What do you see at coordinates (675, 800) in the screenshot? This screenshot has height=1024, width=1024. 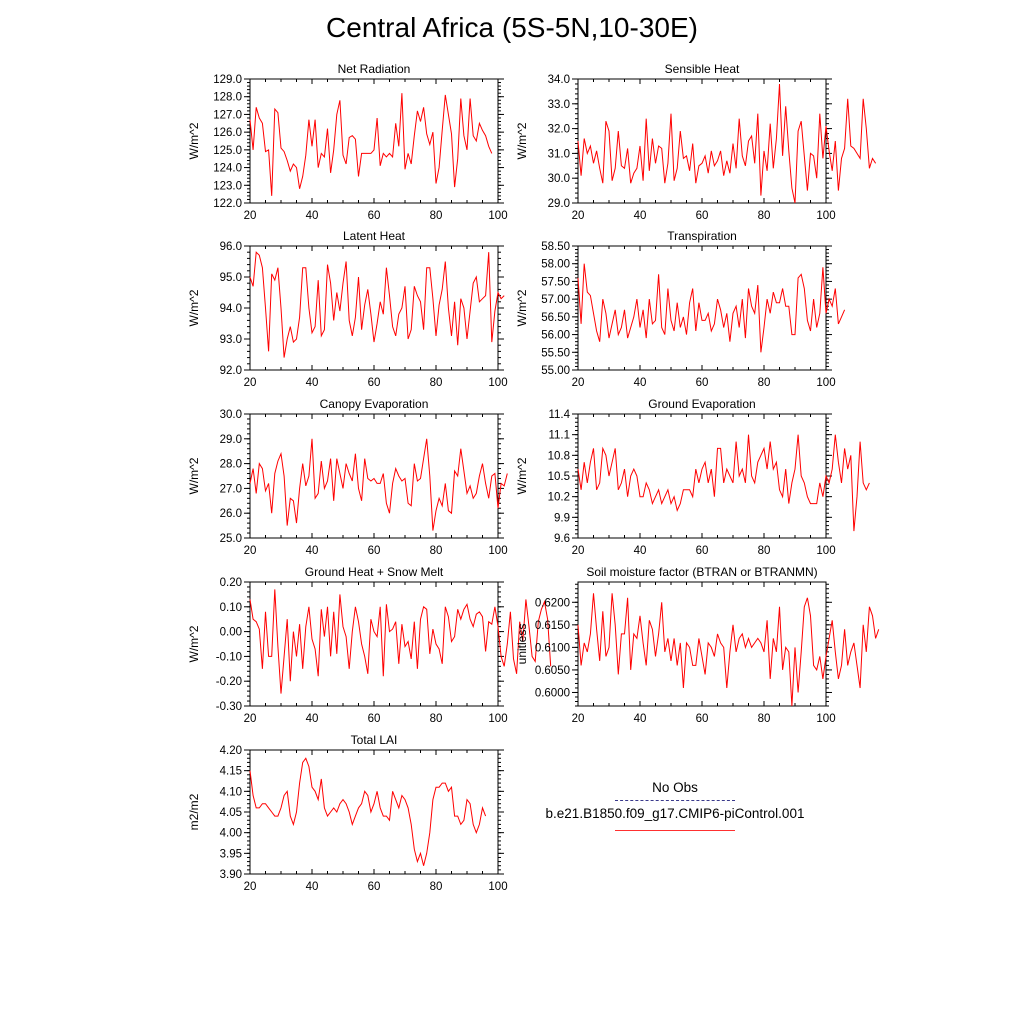 I see `legend-obs-line` at bounding box center [675, 800].